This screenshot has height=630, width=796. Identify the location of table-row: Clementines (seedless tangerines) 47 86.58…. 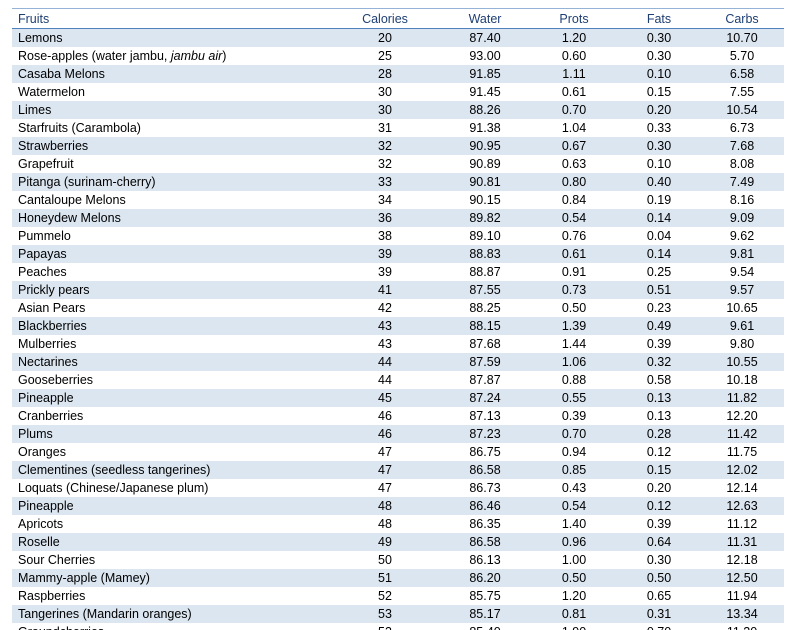
(398, 470).